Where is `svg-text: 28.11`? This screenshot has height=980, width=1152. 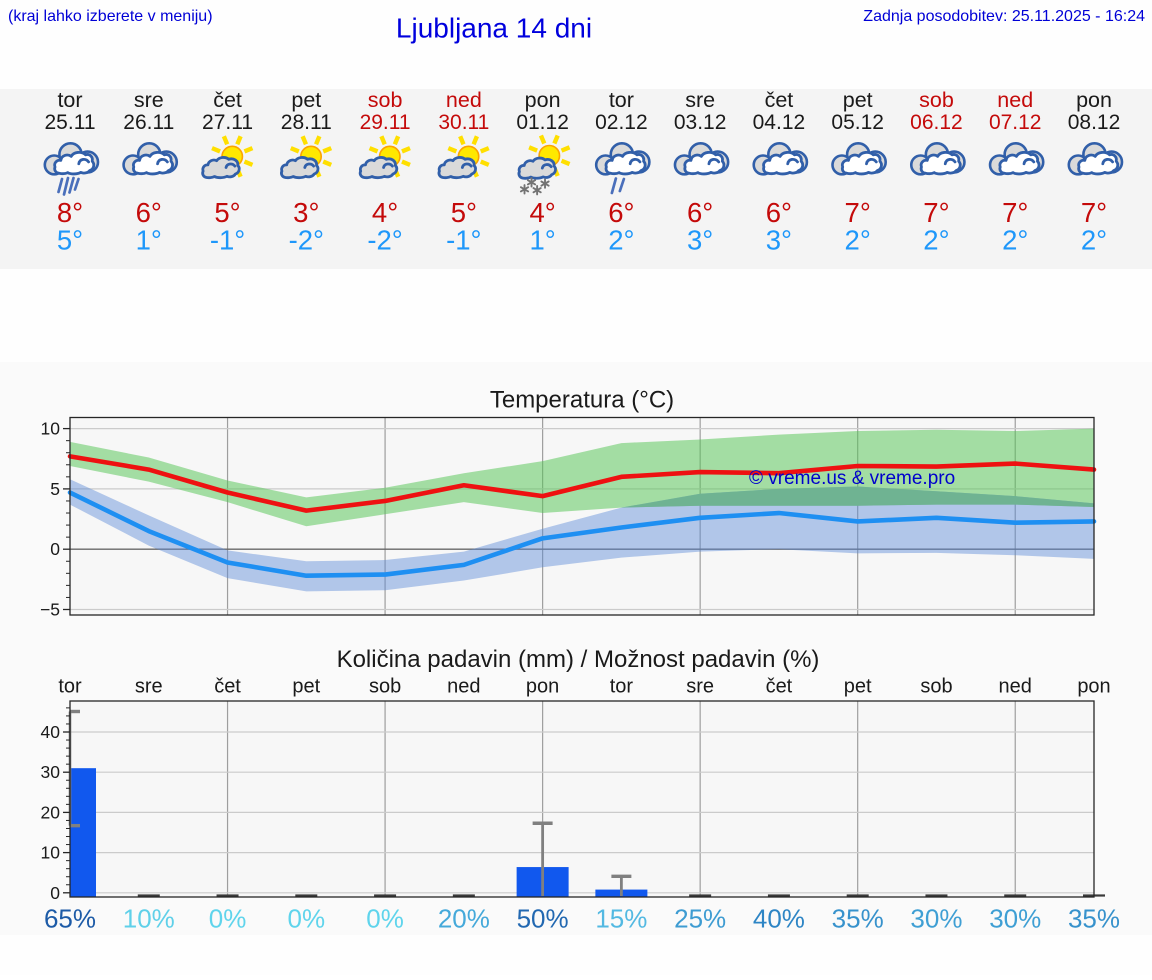 svg-text: 28.11 is located at coordinates (306, 122).